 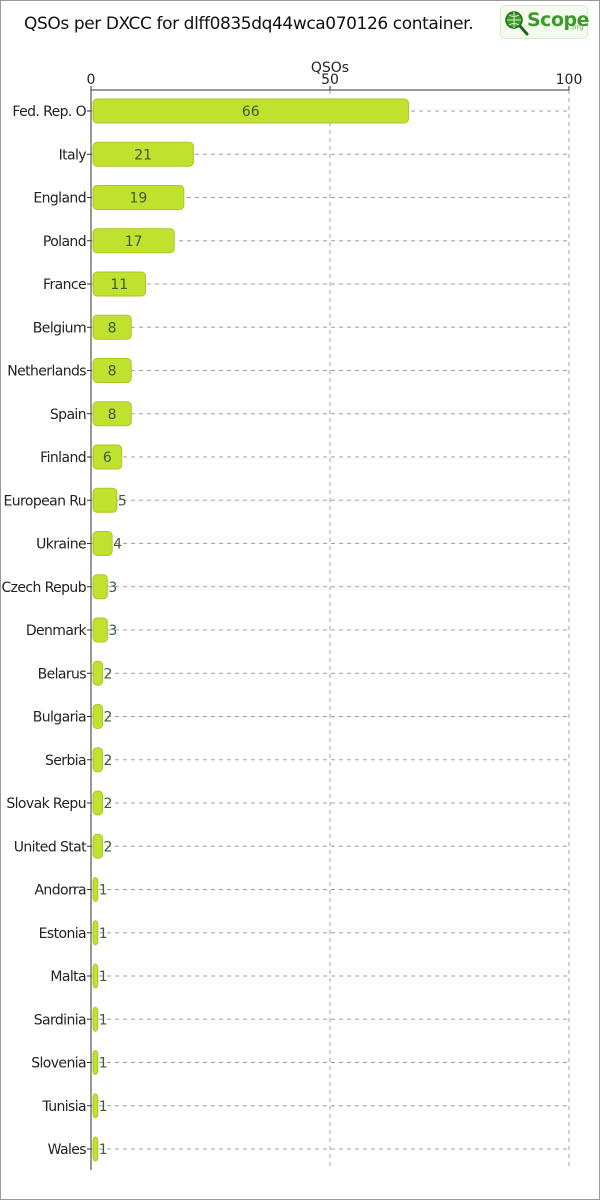 I want to click on data-label: 66, so click(x=251, y=112).